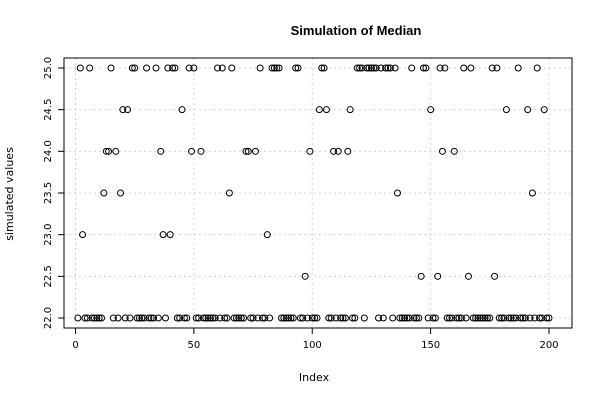 The width and height of the screenshot is (599, 400). I want to click on y-axis-label: simulated values, so click(9, 194).